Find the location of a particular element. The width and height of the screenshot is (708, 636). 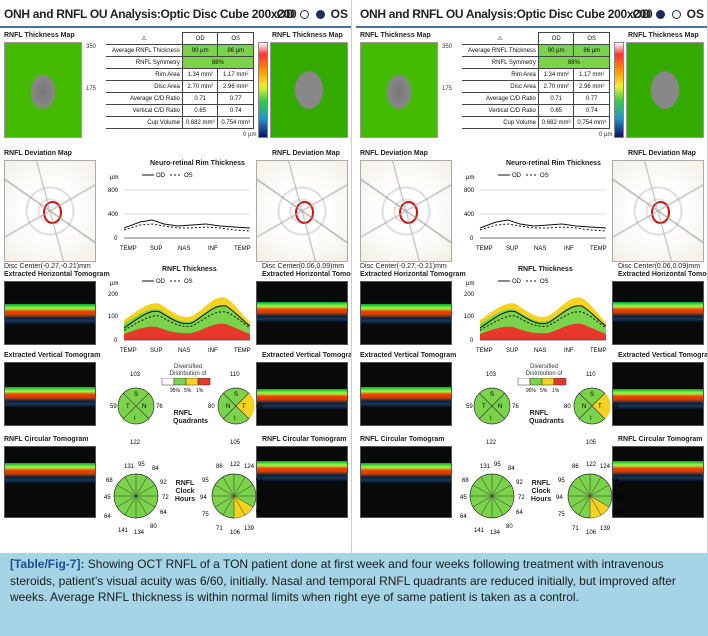

quad-od-top: 103 is located at coordinates (491, 375).